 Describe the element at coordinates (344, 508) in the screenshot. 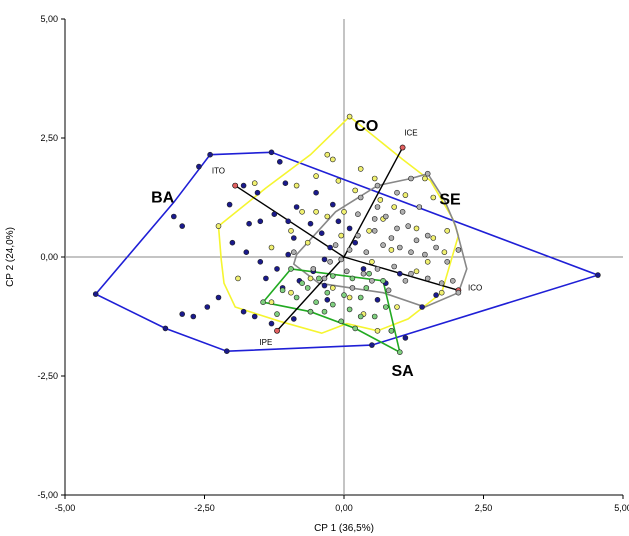

I see `x-tick-label: 0,00` at that location.